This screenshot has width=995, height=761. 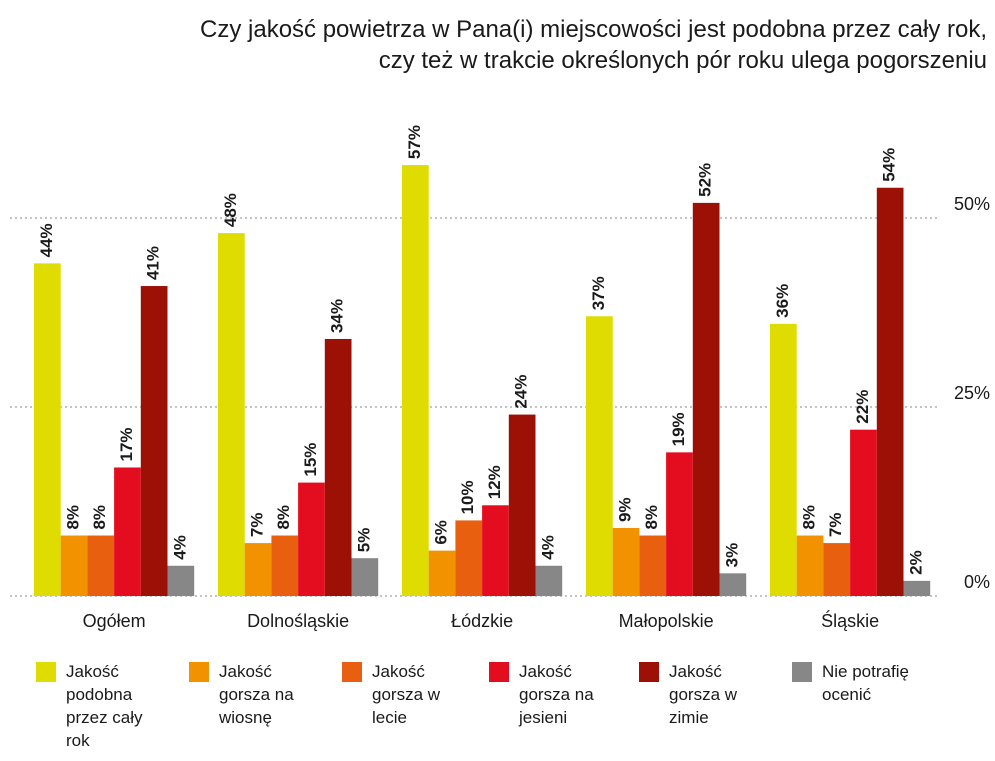 What do you see at coordinates (521, 392) in the screenshot?
I see `data-label: 24%` at bounding box center [521, 392].